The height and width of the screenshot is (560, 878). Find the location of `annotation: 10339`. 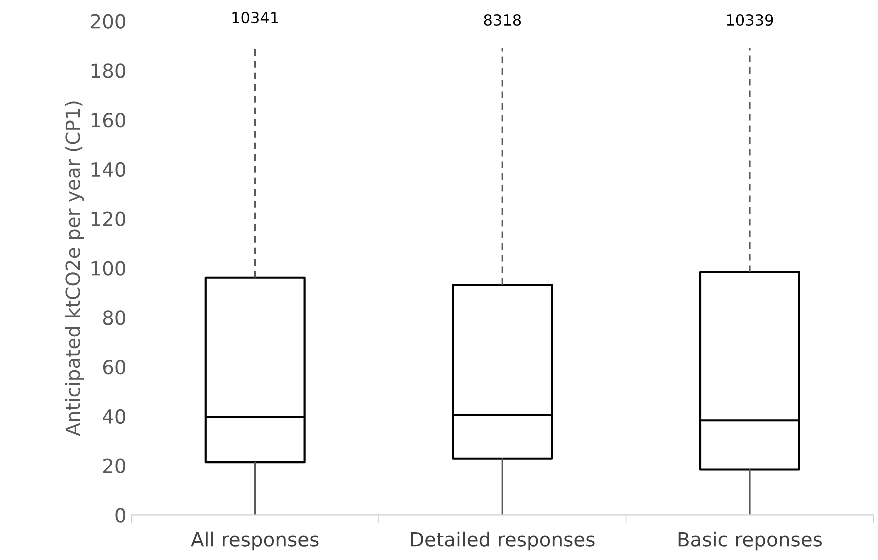

annotation: 10339 is located at coordinates (750, 20).